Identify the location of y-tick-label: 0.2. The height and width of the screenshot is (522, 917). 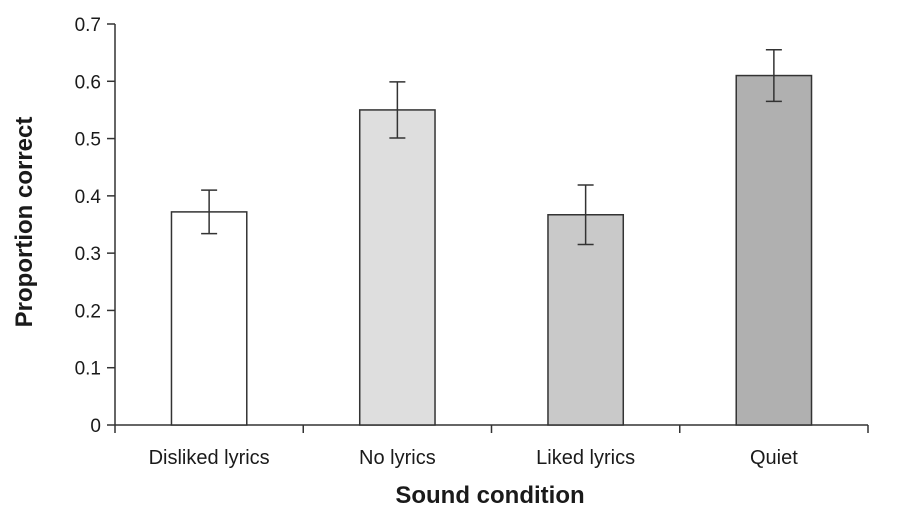
(88, 311).